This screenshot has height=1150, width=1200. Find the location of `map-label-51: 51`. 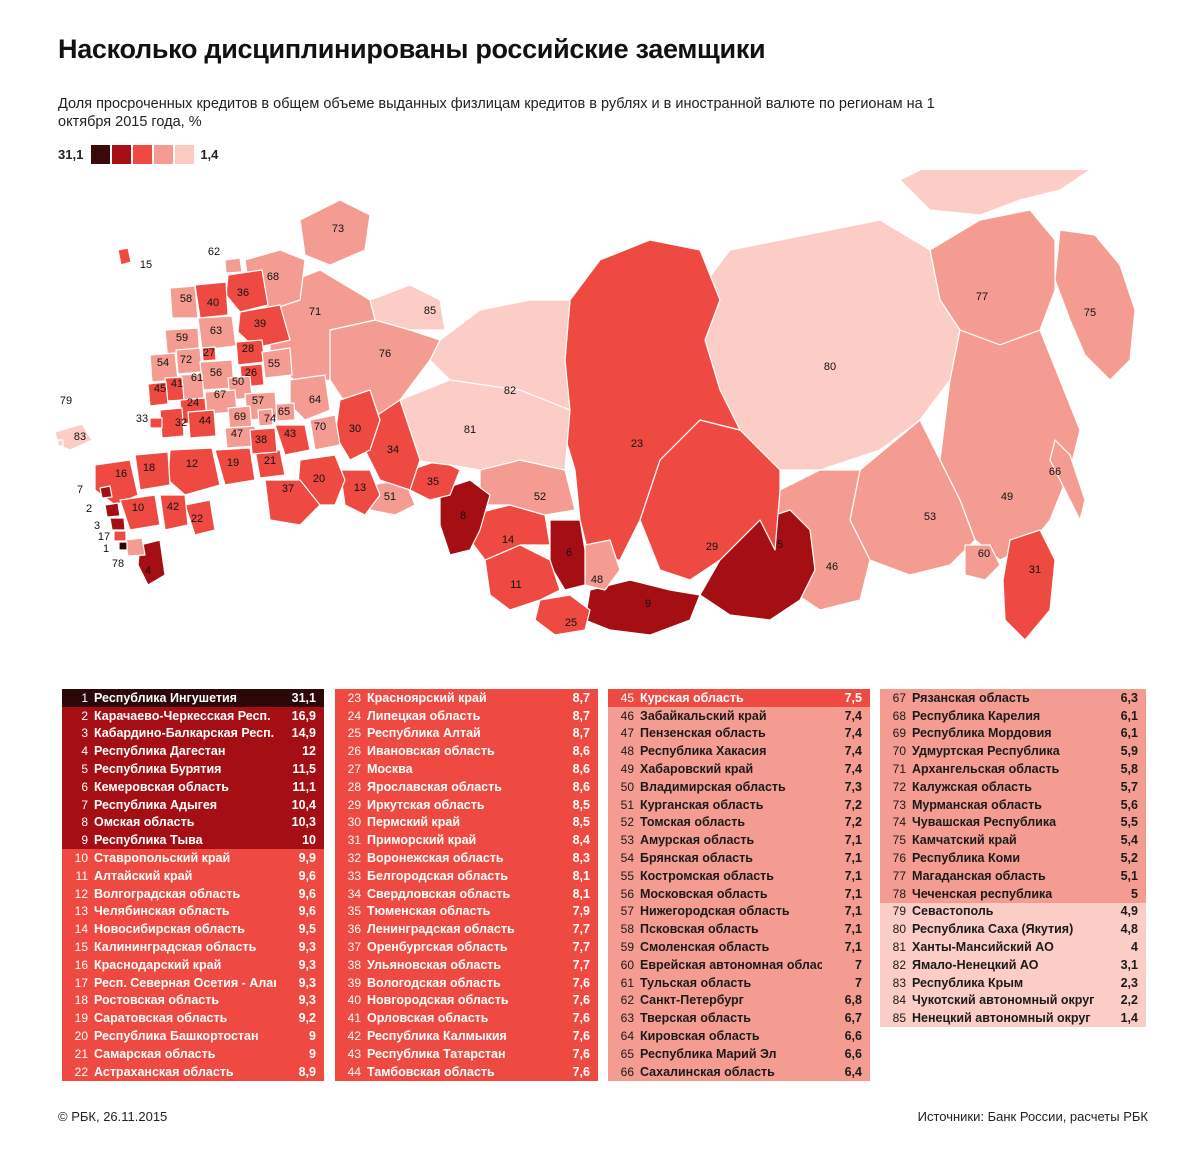

map-label-51: 51 is located at coordinates (390, 497).